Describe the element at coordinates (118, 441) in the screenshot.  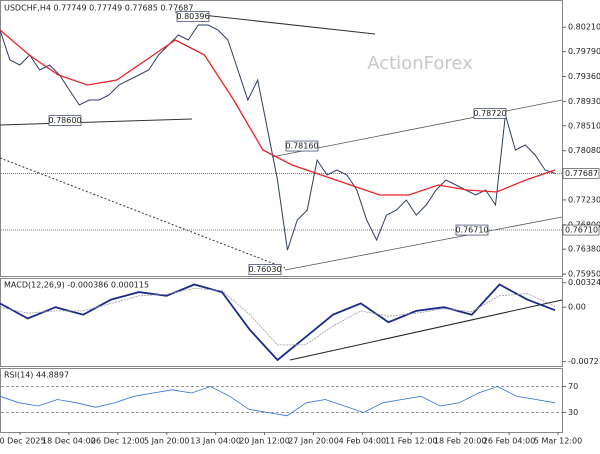
I see `x-tick-label: 26 Dec 12:00` at that location.